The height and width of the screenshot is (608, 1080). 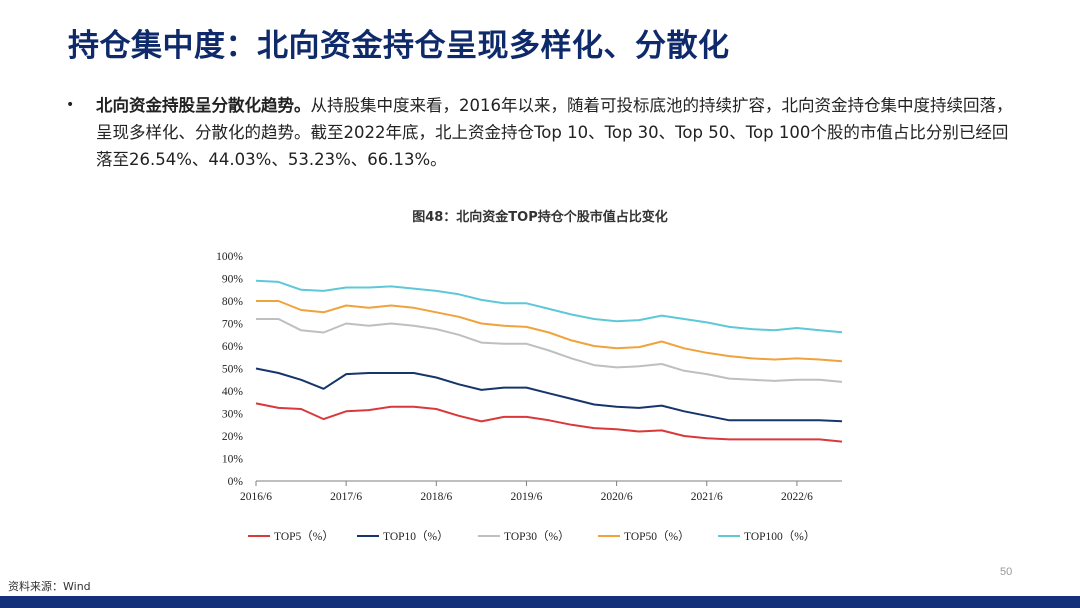 What do you see at coordinates (256, 497) in the screenshot?
I see `x-tick-label: 2016/6` at bounding box center [256, 497].